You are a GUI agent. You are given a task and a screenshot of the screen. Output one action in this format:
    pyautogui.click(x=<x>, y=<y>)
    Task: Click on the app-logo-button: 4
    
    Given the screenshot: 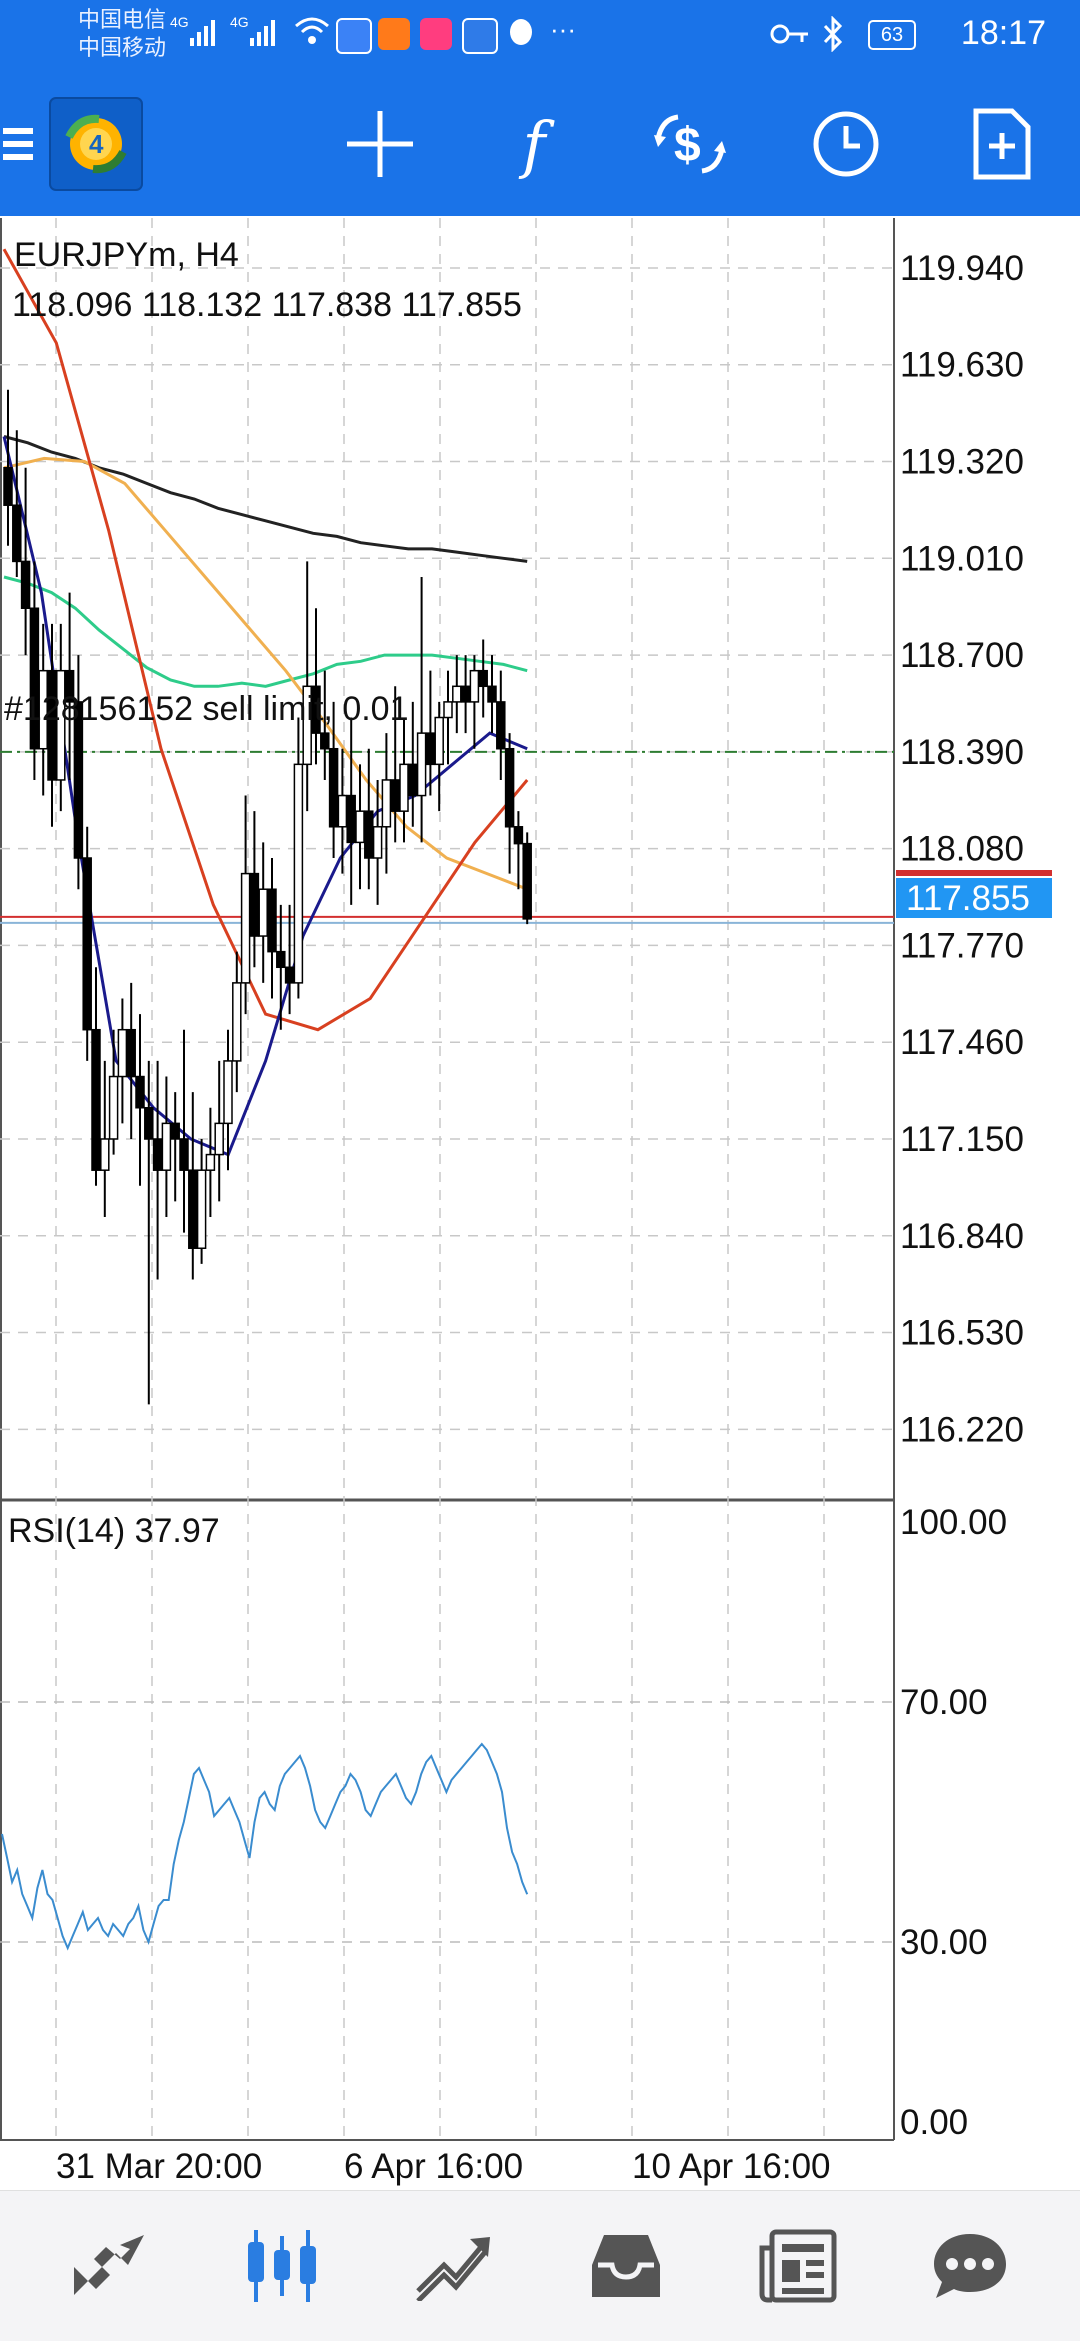 What is the action you would take?
    pyautogui.click(x=96, y=144)
    